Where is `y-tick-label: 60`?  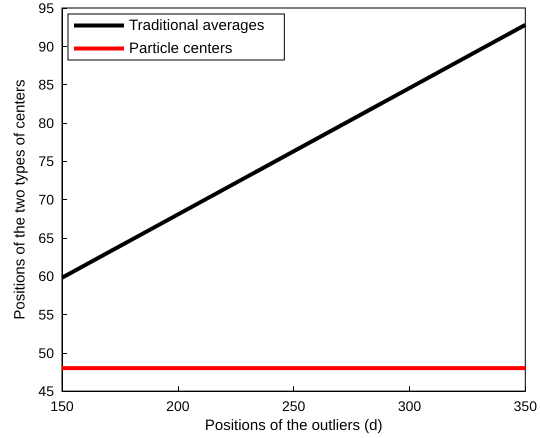 y-tick-label: 60 is located at coordinates (46, 276).